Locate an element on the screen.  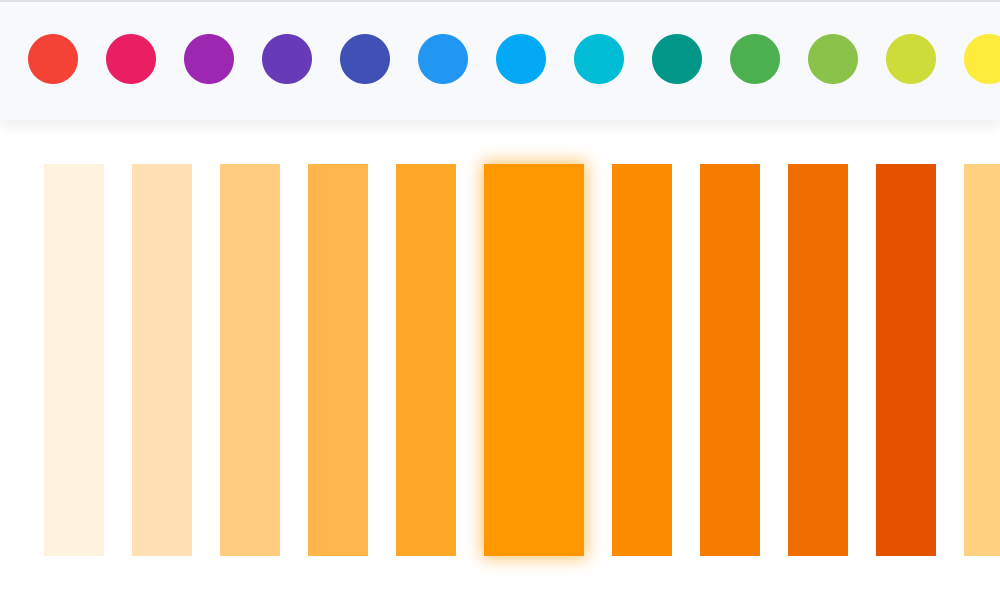
hue-swatch-deep-purple is located at coordinates (287, 59).